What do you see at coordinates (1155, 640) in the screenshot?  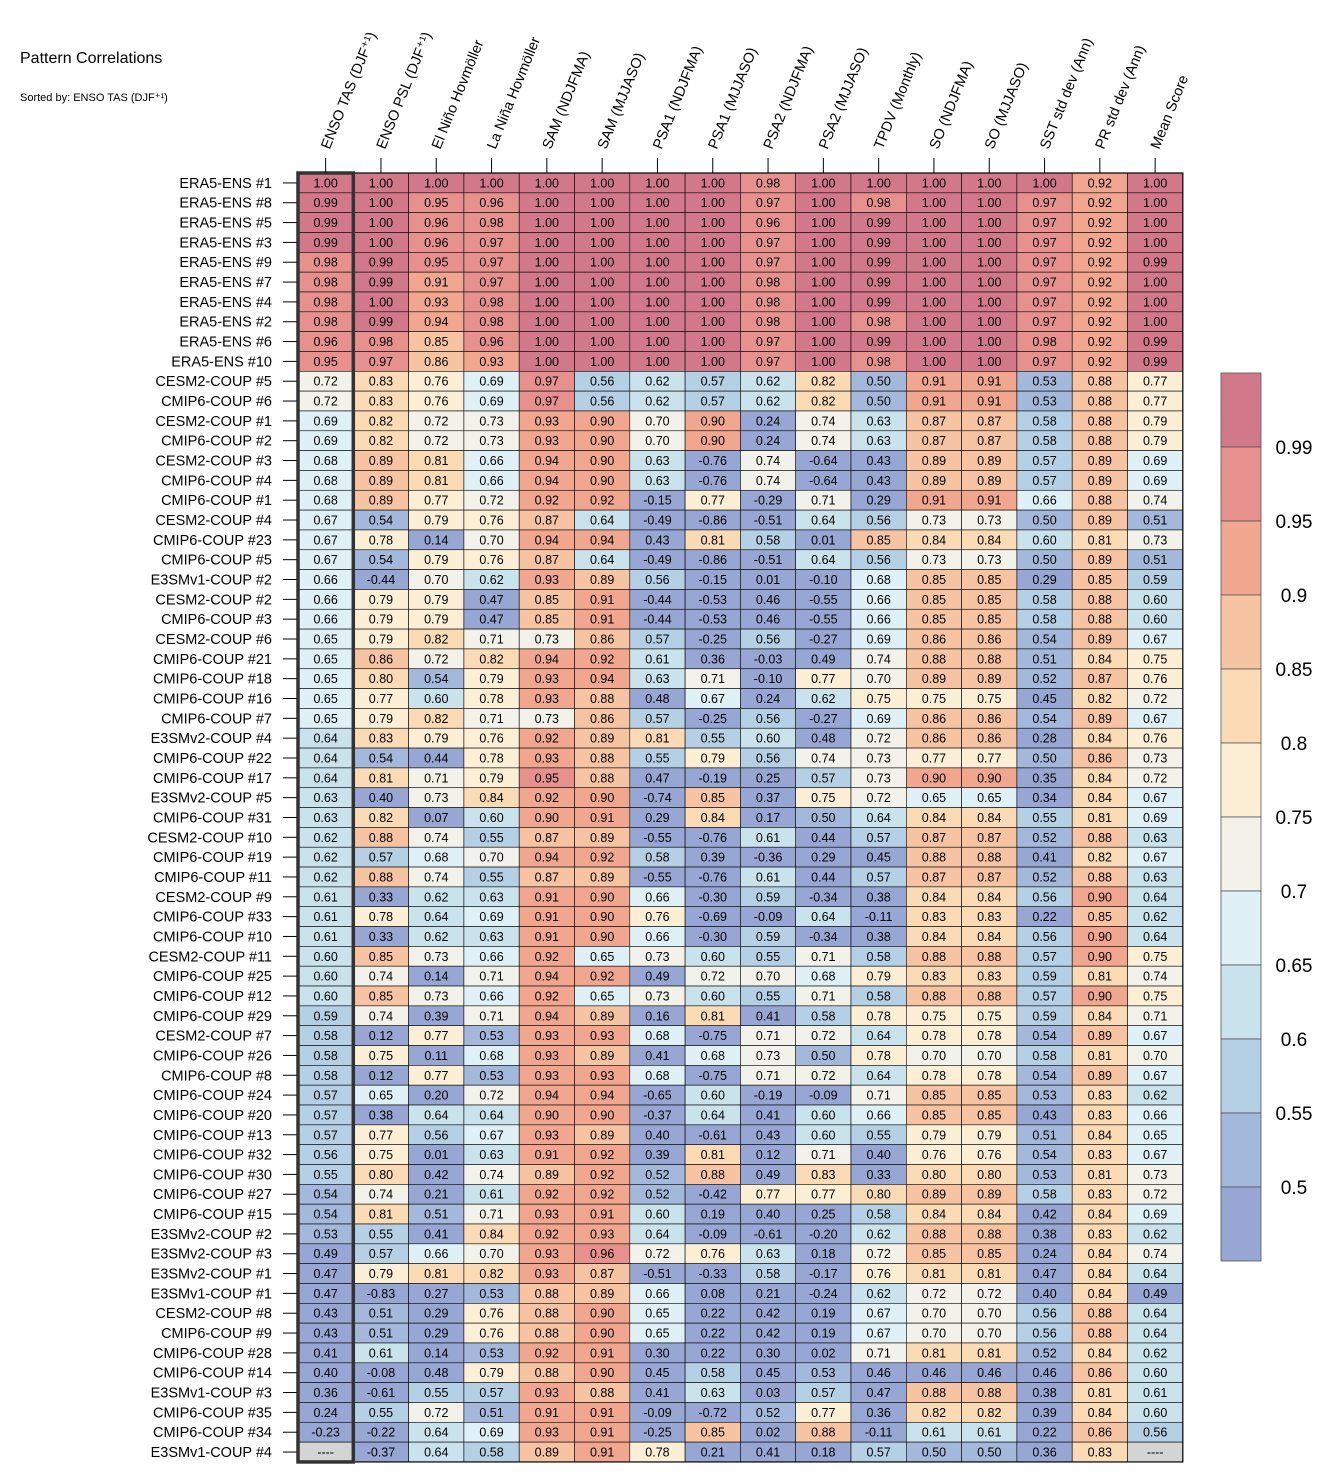 I see `cell-value: 0.67` at bounding box center [1155, 640].